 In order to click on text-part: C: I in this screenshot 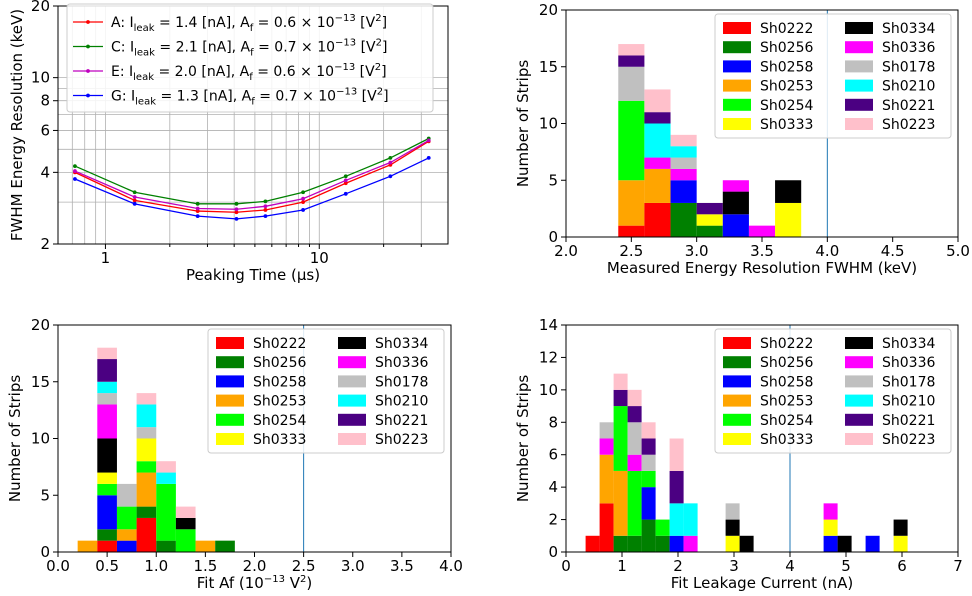, I will do `click(122, 48)`.